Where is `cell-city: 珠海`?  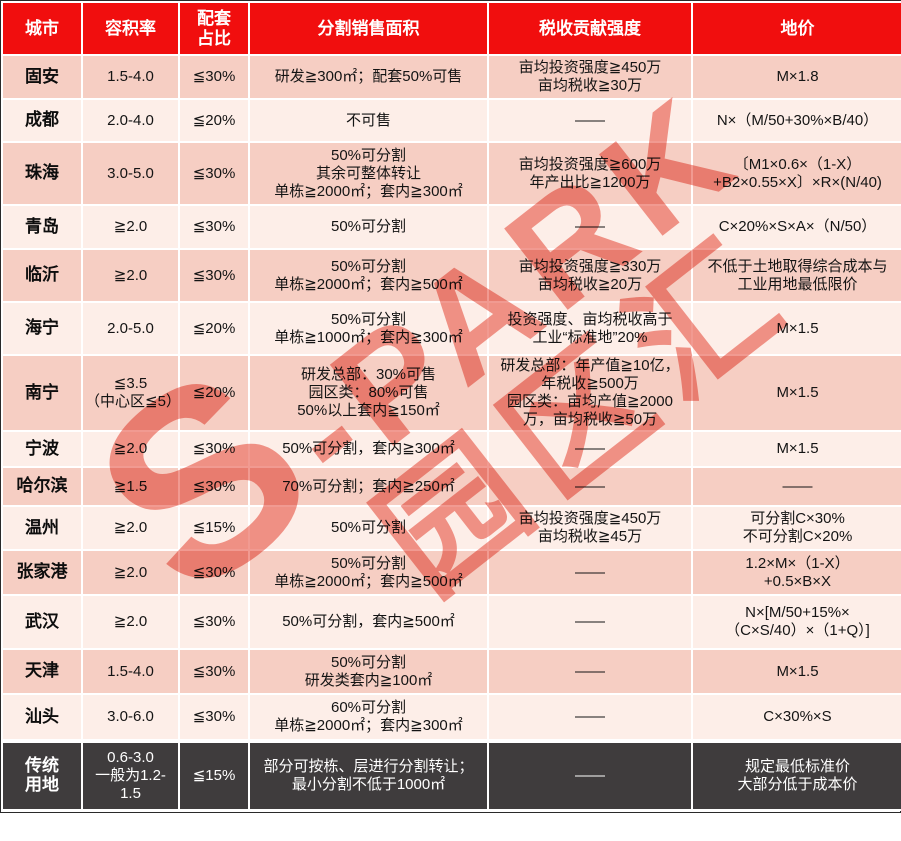 cell-city: 珠海 is located at coordinates (42, 173).